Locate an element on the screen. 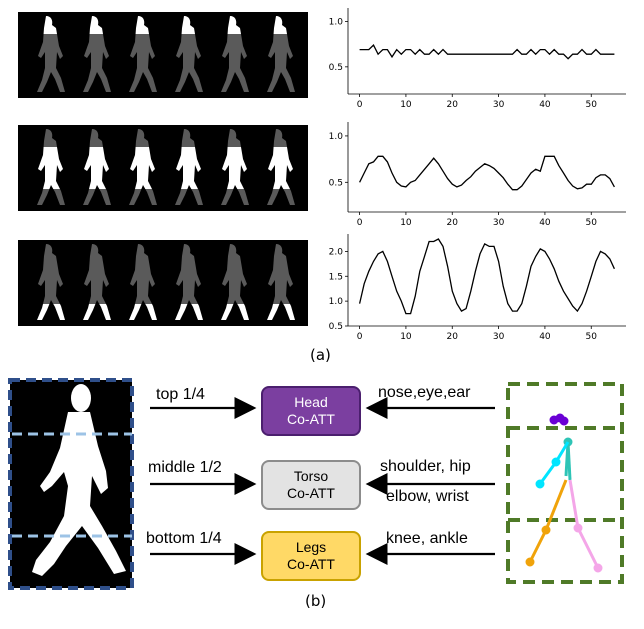 Image resolution: width=644 pixels, height=629 pixels. line-chart-torso: 0 10 20 30 40 50 0.5 1.0 is located at coordinates (477, 175).